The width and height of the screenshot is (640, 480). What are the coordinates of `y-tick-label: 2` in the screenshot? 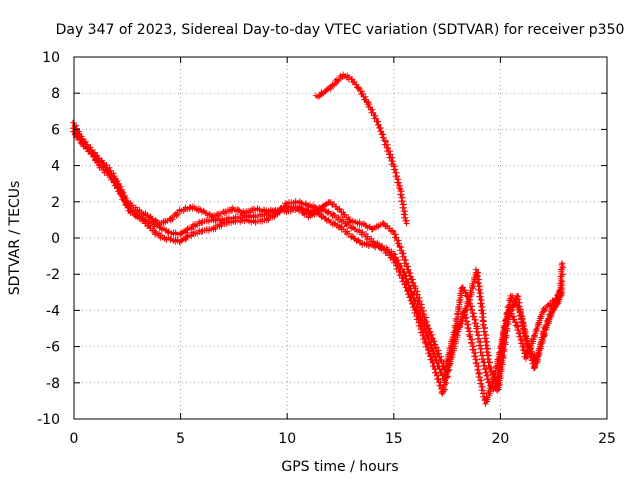 It's located at (55, 203).